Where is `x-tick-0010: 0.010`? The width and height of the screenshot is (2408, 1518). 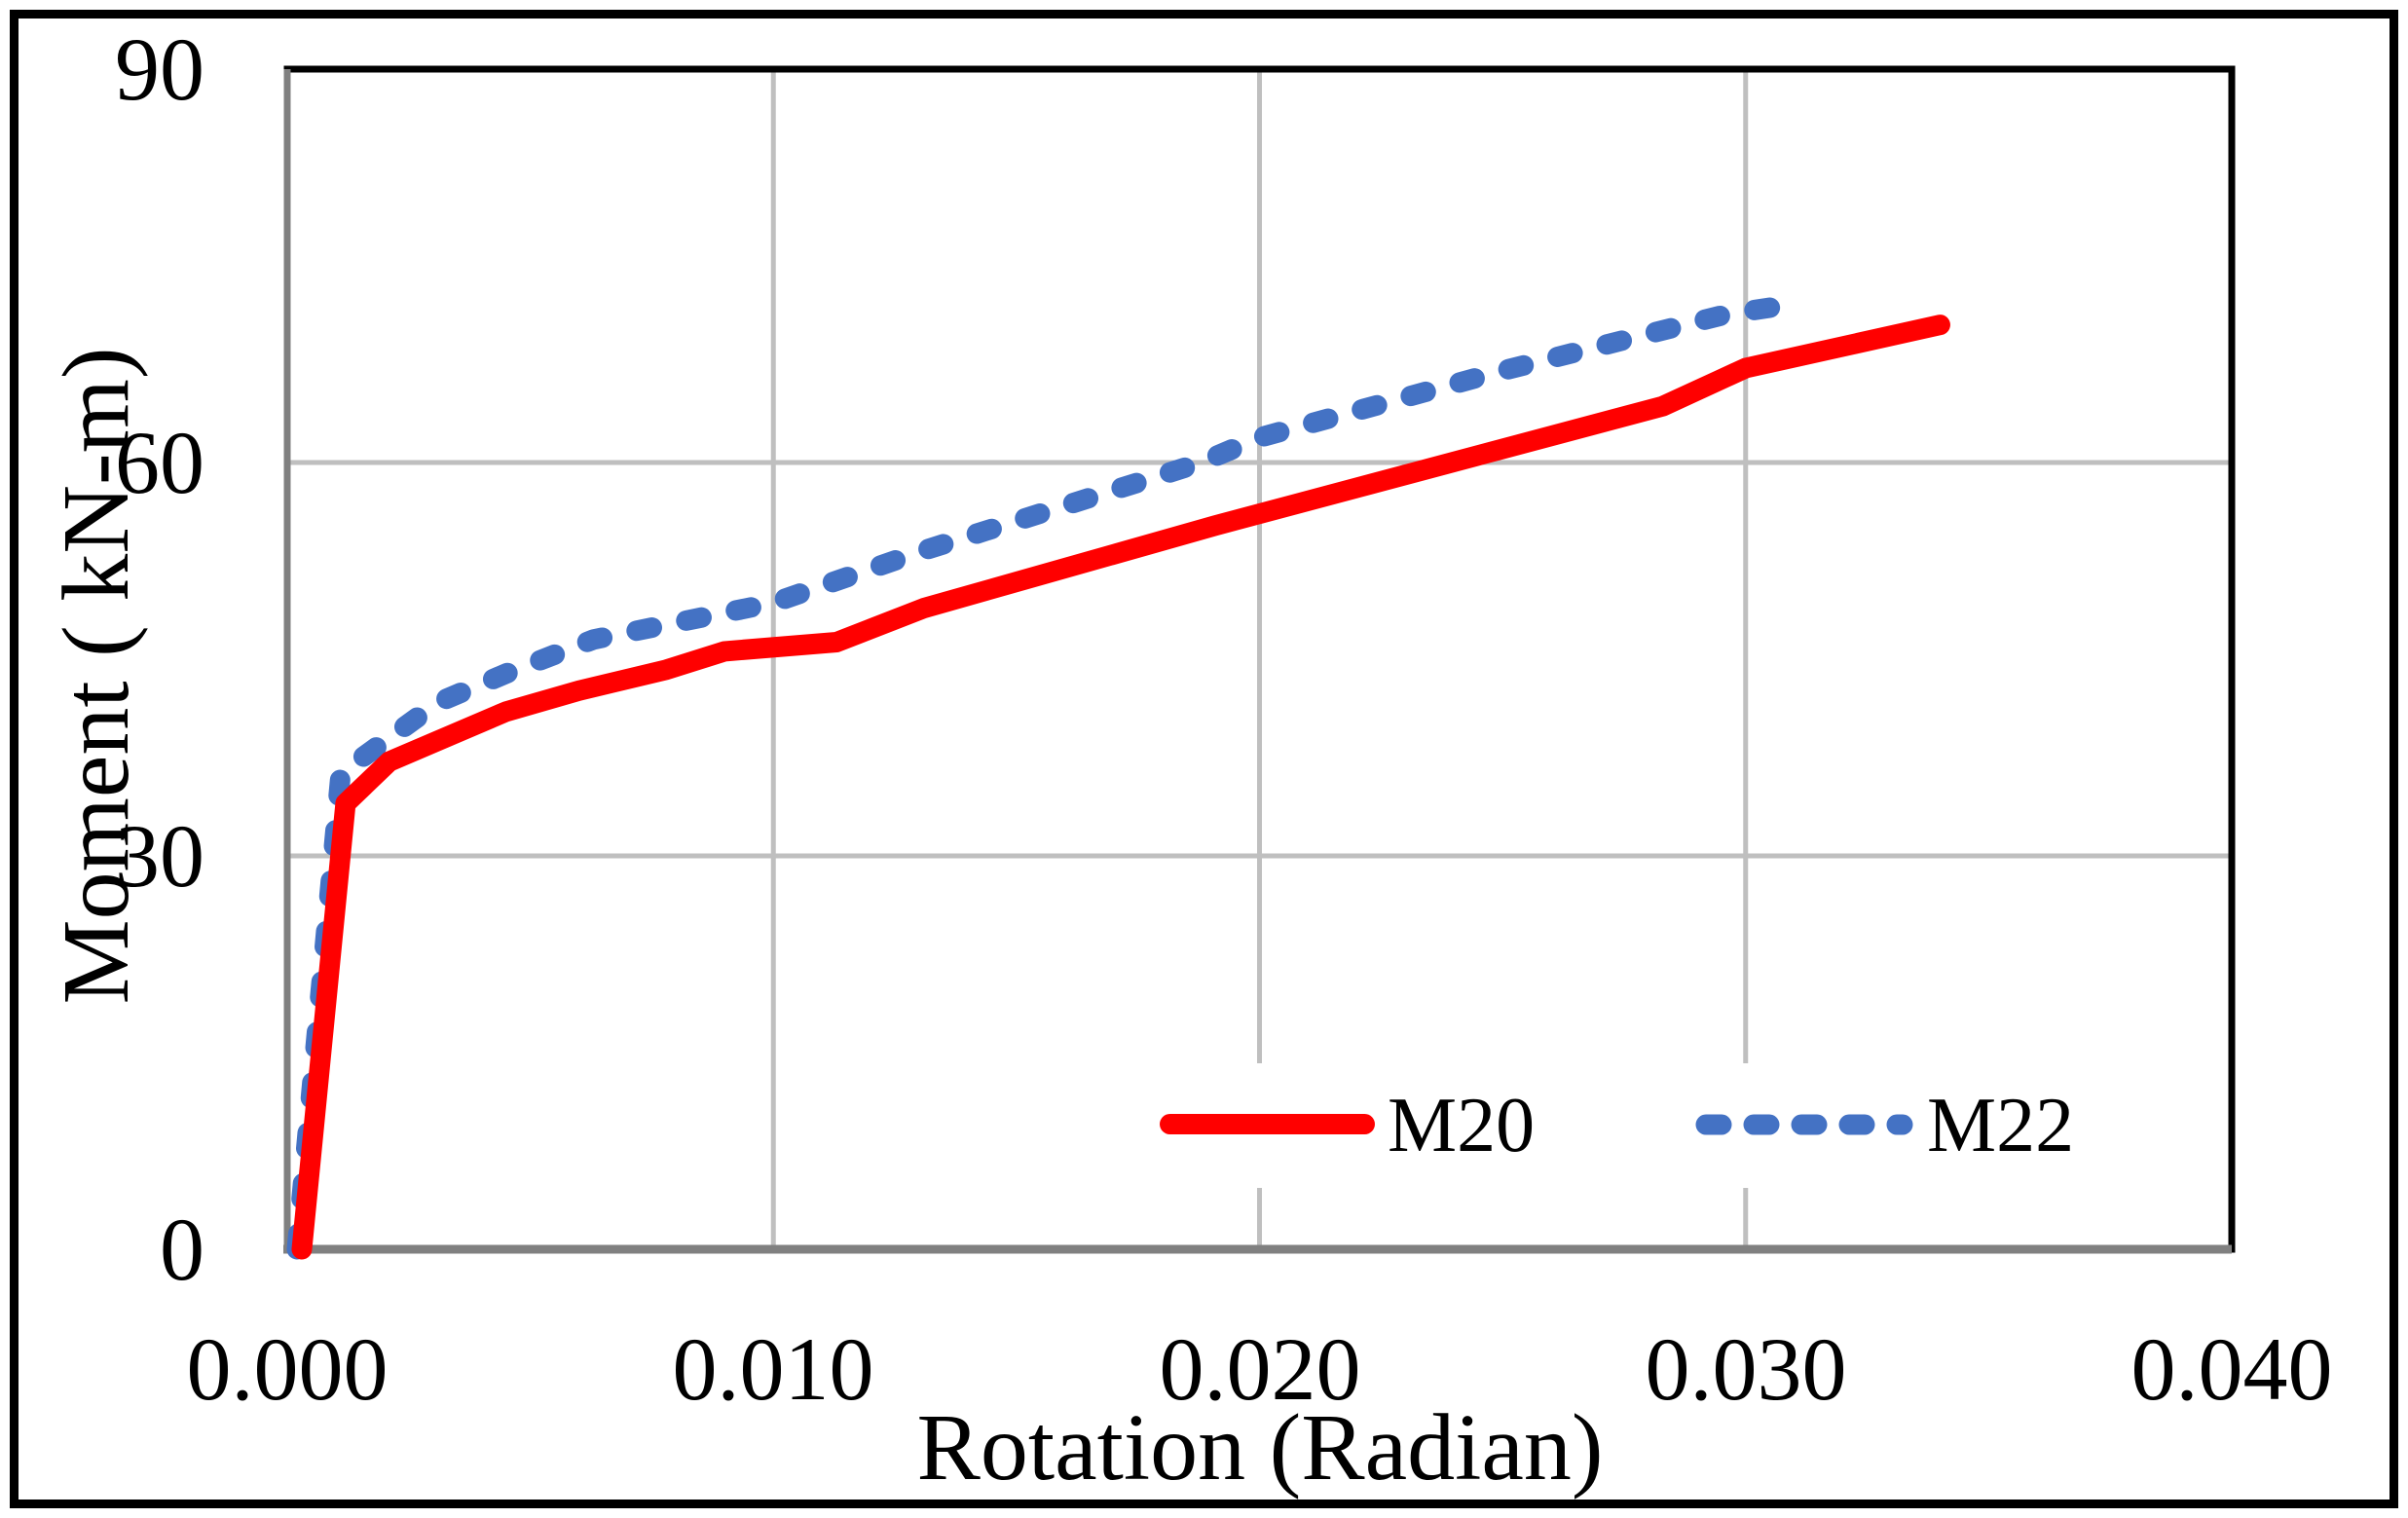 x-tick-0010: 0.010 is located at coordinates (773, 1369).